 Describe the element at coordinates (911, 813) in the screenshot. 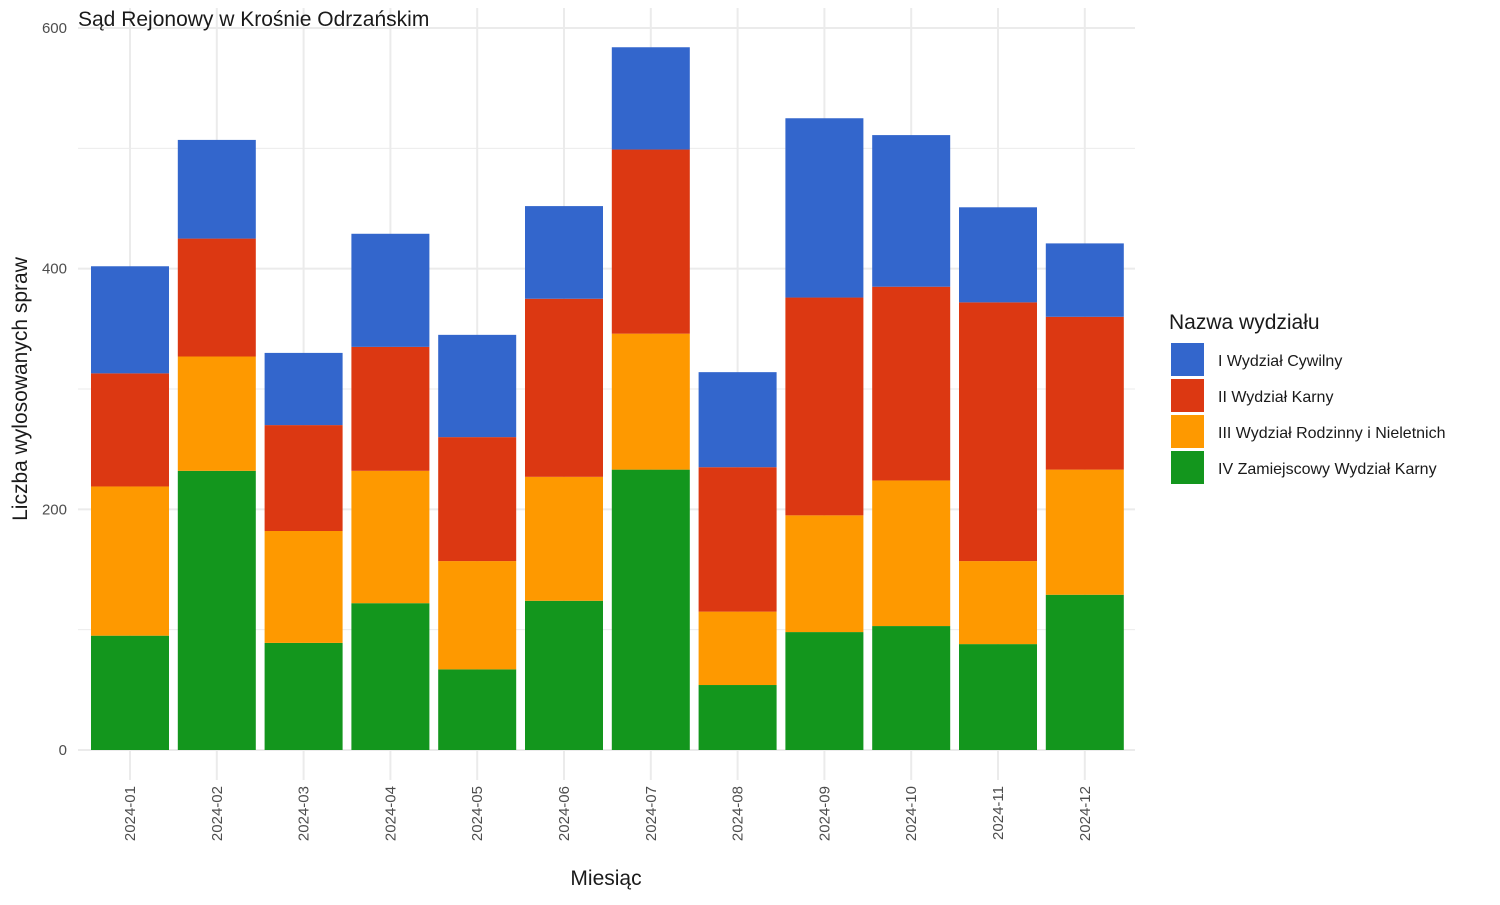

I see `x-tick-label: 2024-10` at that location.